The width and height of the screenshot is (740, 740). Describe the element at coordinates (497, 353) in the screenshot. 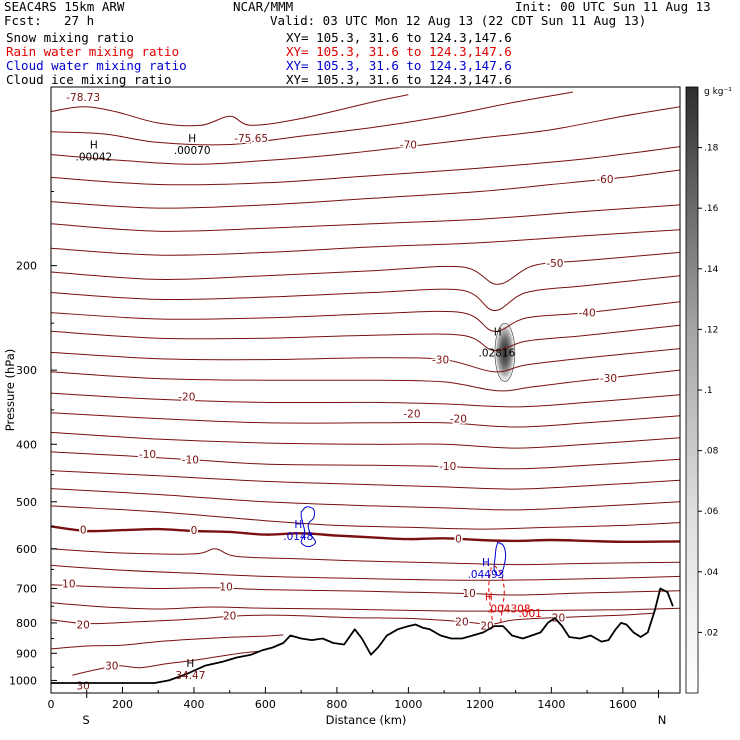

I see `cloud-ice-value-label: .02816` at that location.